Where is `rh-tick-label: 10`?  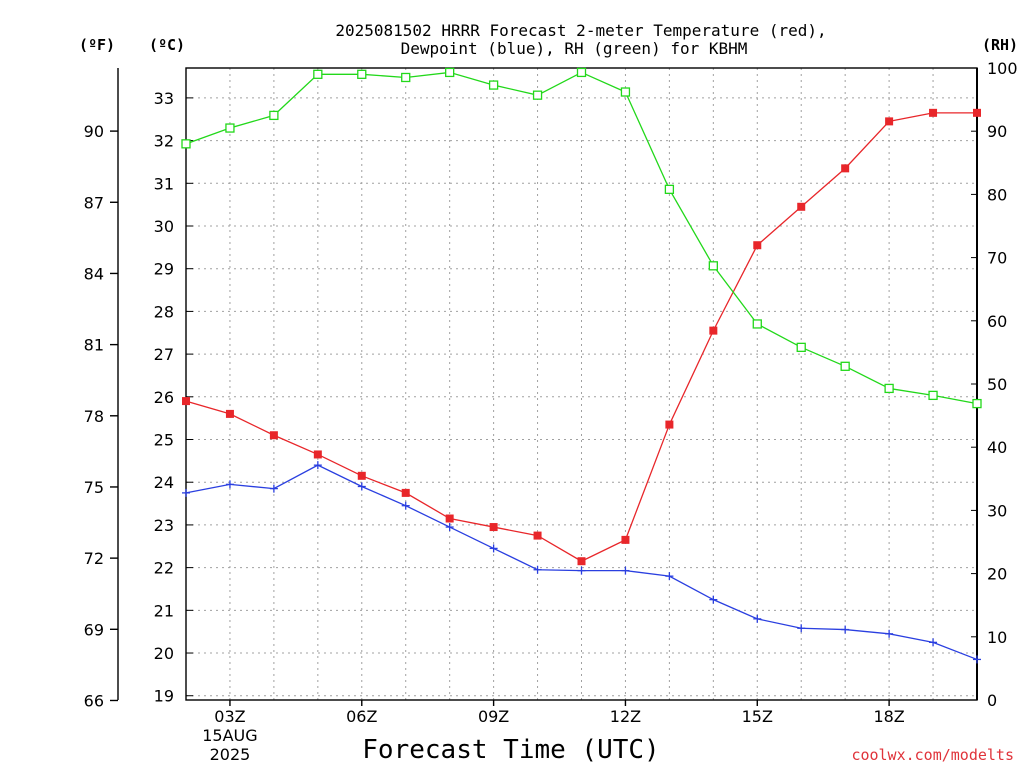
rh-tick-label: 10 is located at coordinates (997, 637).